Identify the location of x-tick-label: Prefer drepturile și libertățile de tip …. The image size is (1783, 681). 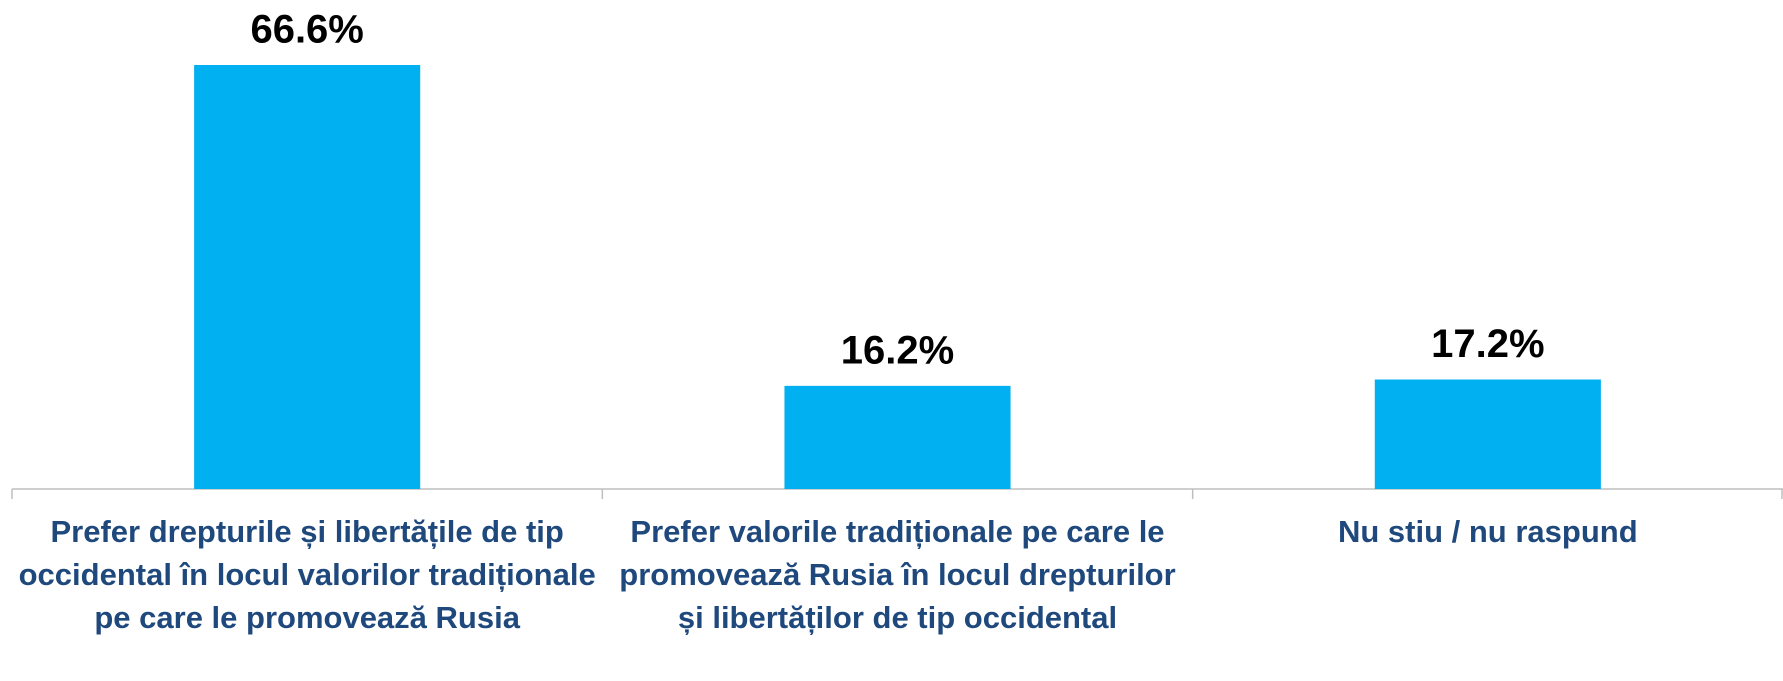
(307, 574).